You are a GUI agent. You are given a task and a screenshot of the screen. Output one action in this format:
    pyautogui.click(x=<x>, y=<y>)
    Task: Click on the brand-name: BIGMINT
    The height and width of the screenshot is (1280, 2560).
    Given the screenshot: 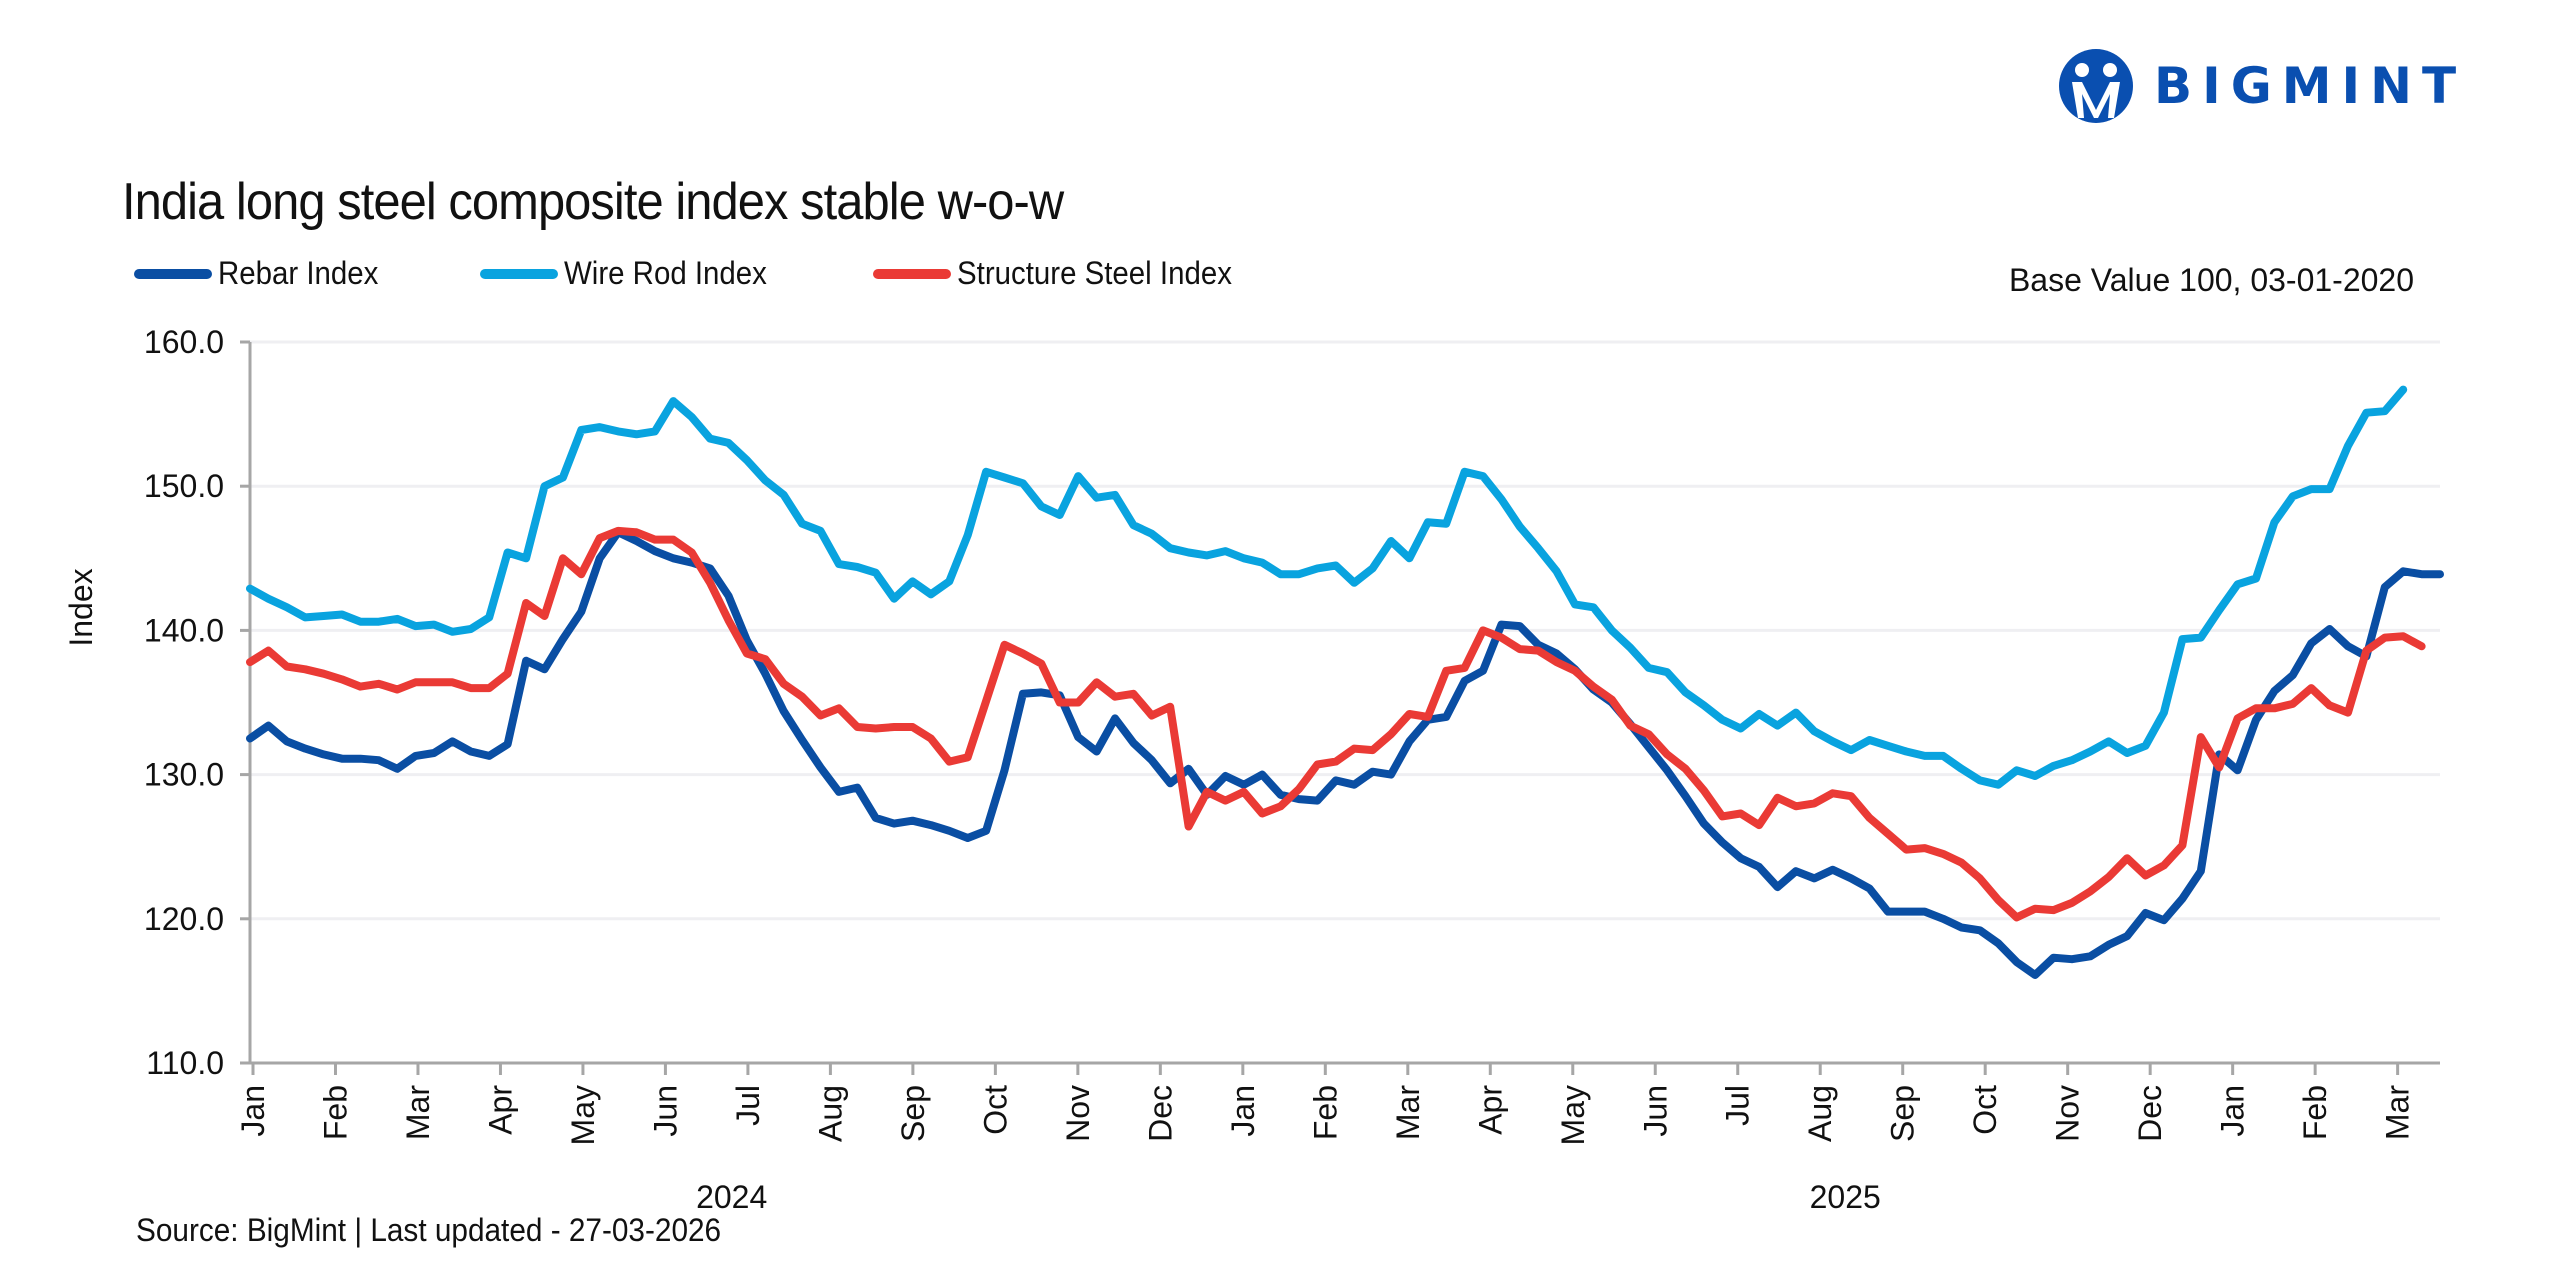 What is the action you would take?
    pyautogui.click(x=2310, y=86)
    